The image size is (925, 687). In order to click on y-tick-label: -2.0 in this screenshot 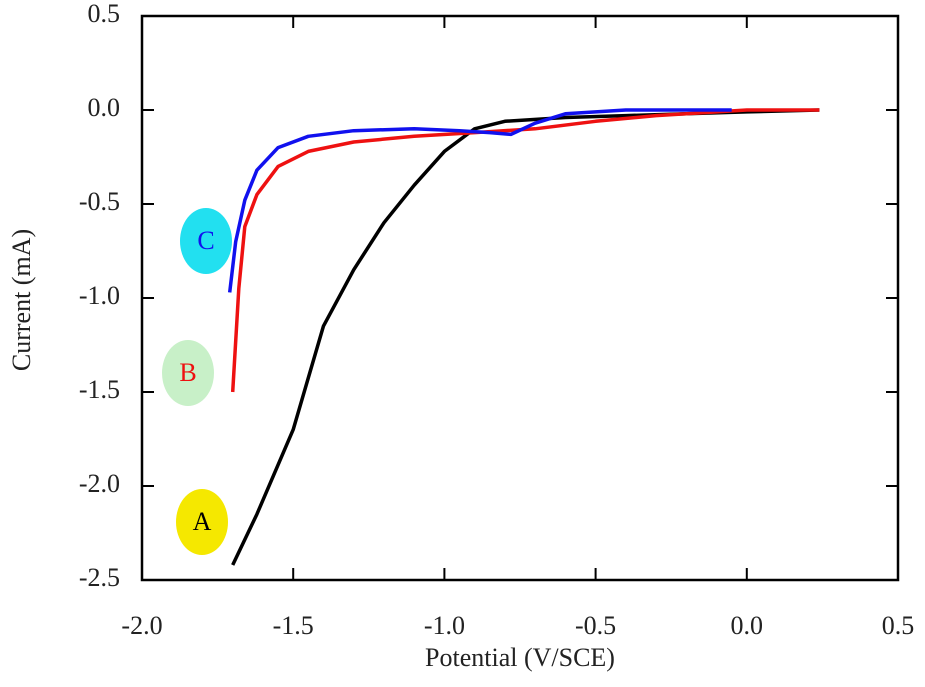, I will do `click(99, 483)`.